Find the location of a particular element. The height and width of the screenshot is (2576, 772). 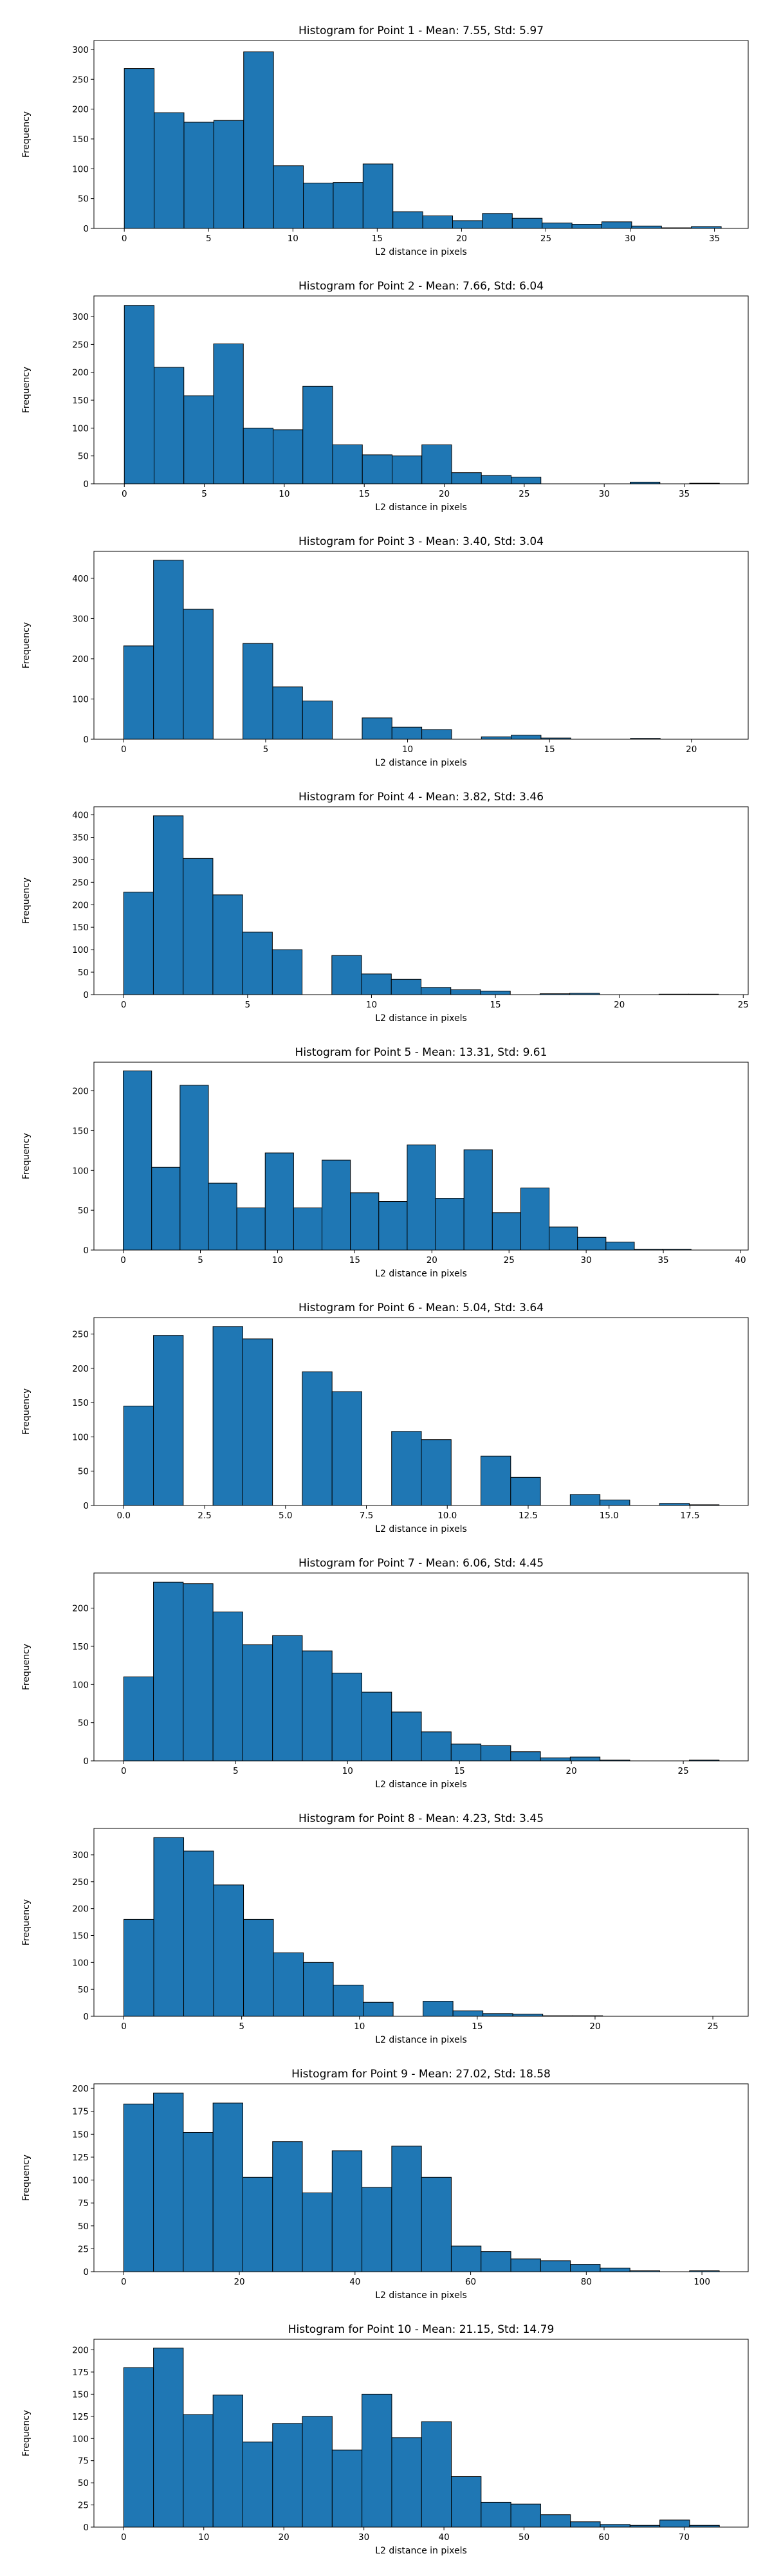

x-tick-label: 25 is located at coordinates (509, 1260).